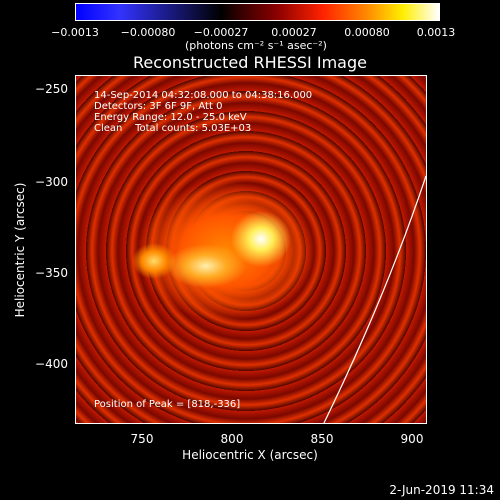  I want to click on y-tick: −250, so click(51, 89).